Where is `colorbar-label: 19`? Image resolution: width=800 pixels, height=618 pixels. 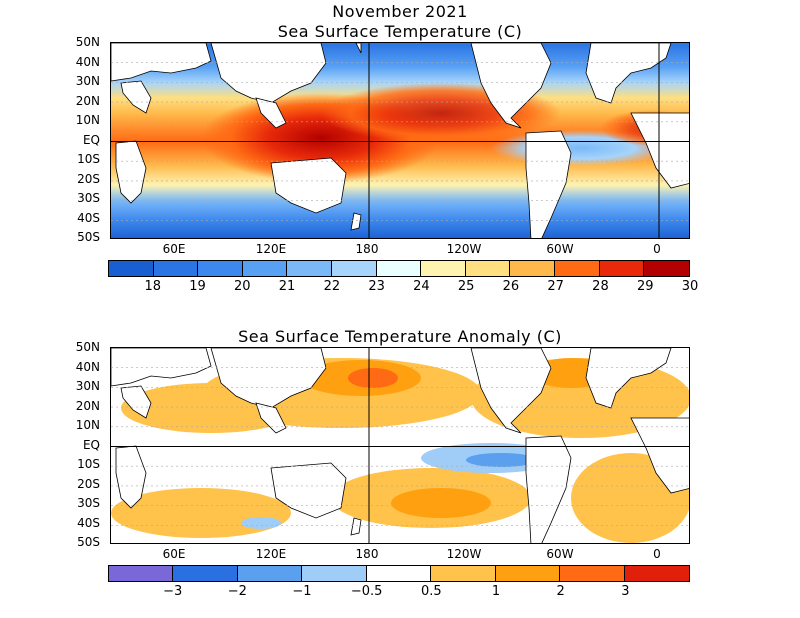
colorbar-label: 19 is located at coordinates (197, 286).